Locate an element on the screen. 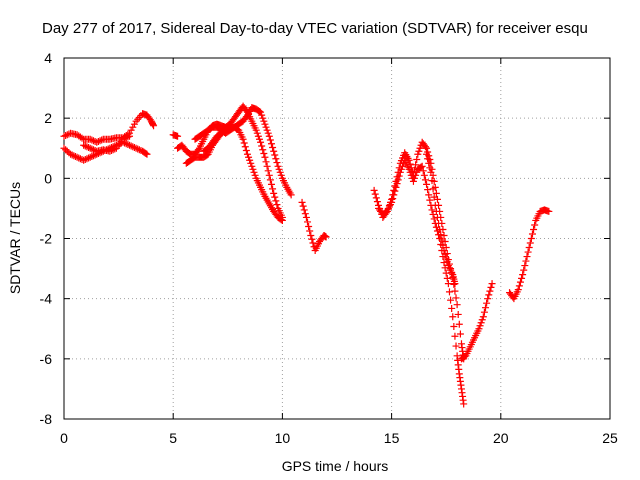 This screenshot has width=640, height=480. y-tick-label: 2 is located at coordinates (48, 118).